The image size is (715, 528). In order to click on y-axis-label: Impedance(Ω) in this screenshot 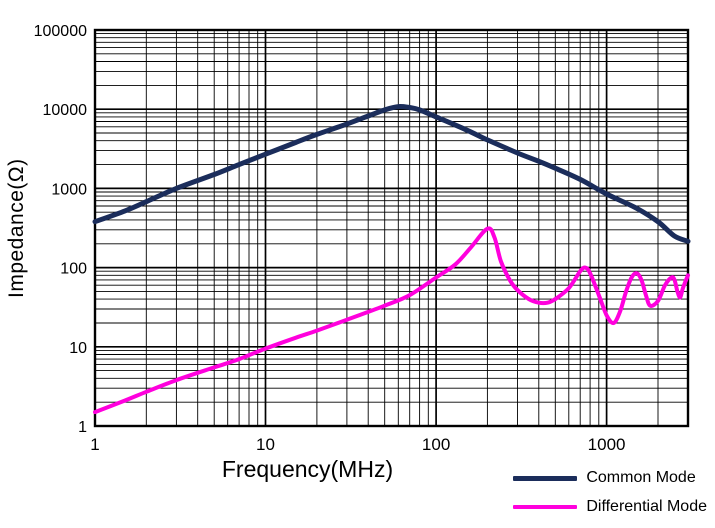, I will do `click(16, 228)`.